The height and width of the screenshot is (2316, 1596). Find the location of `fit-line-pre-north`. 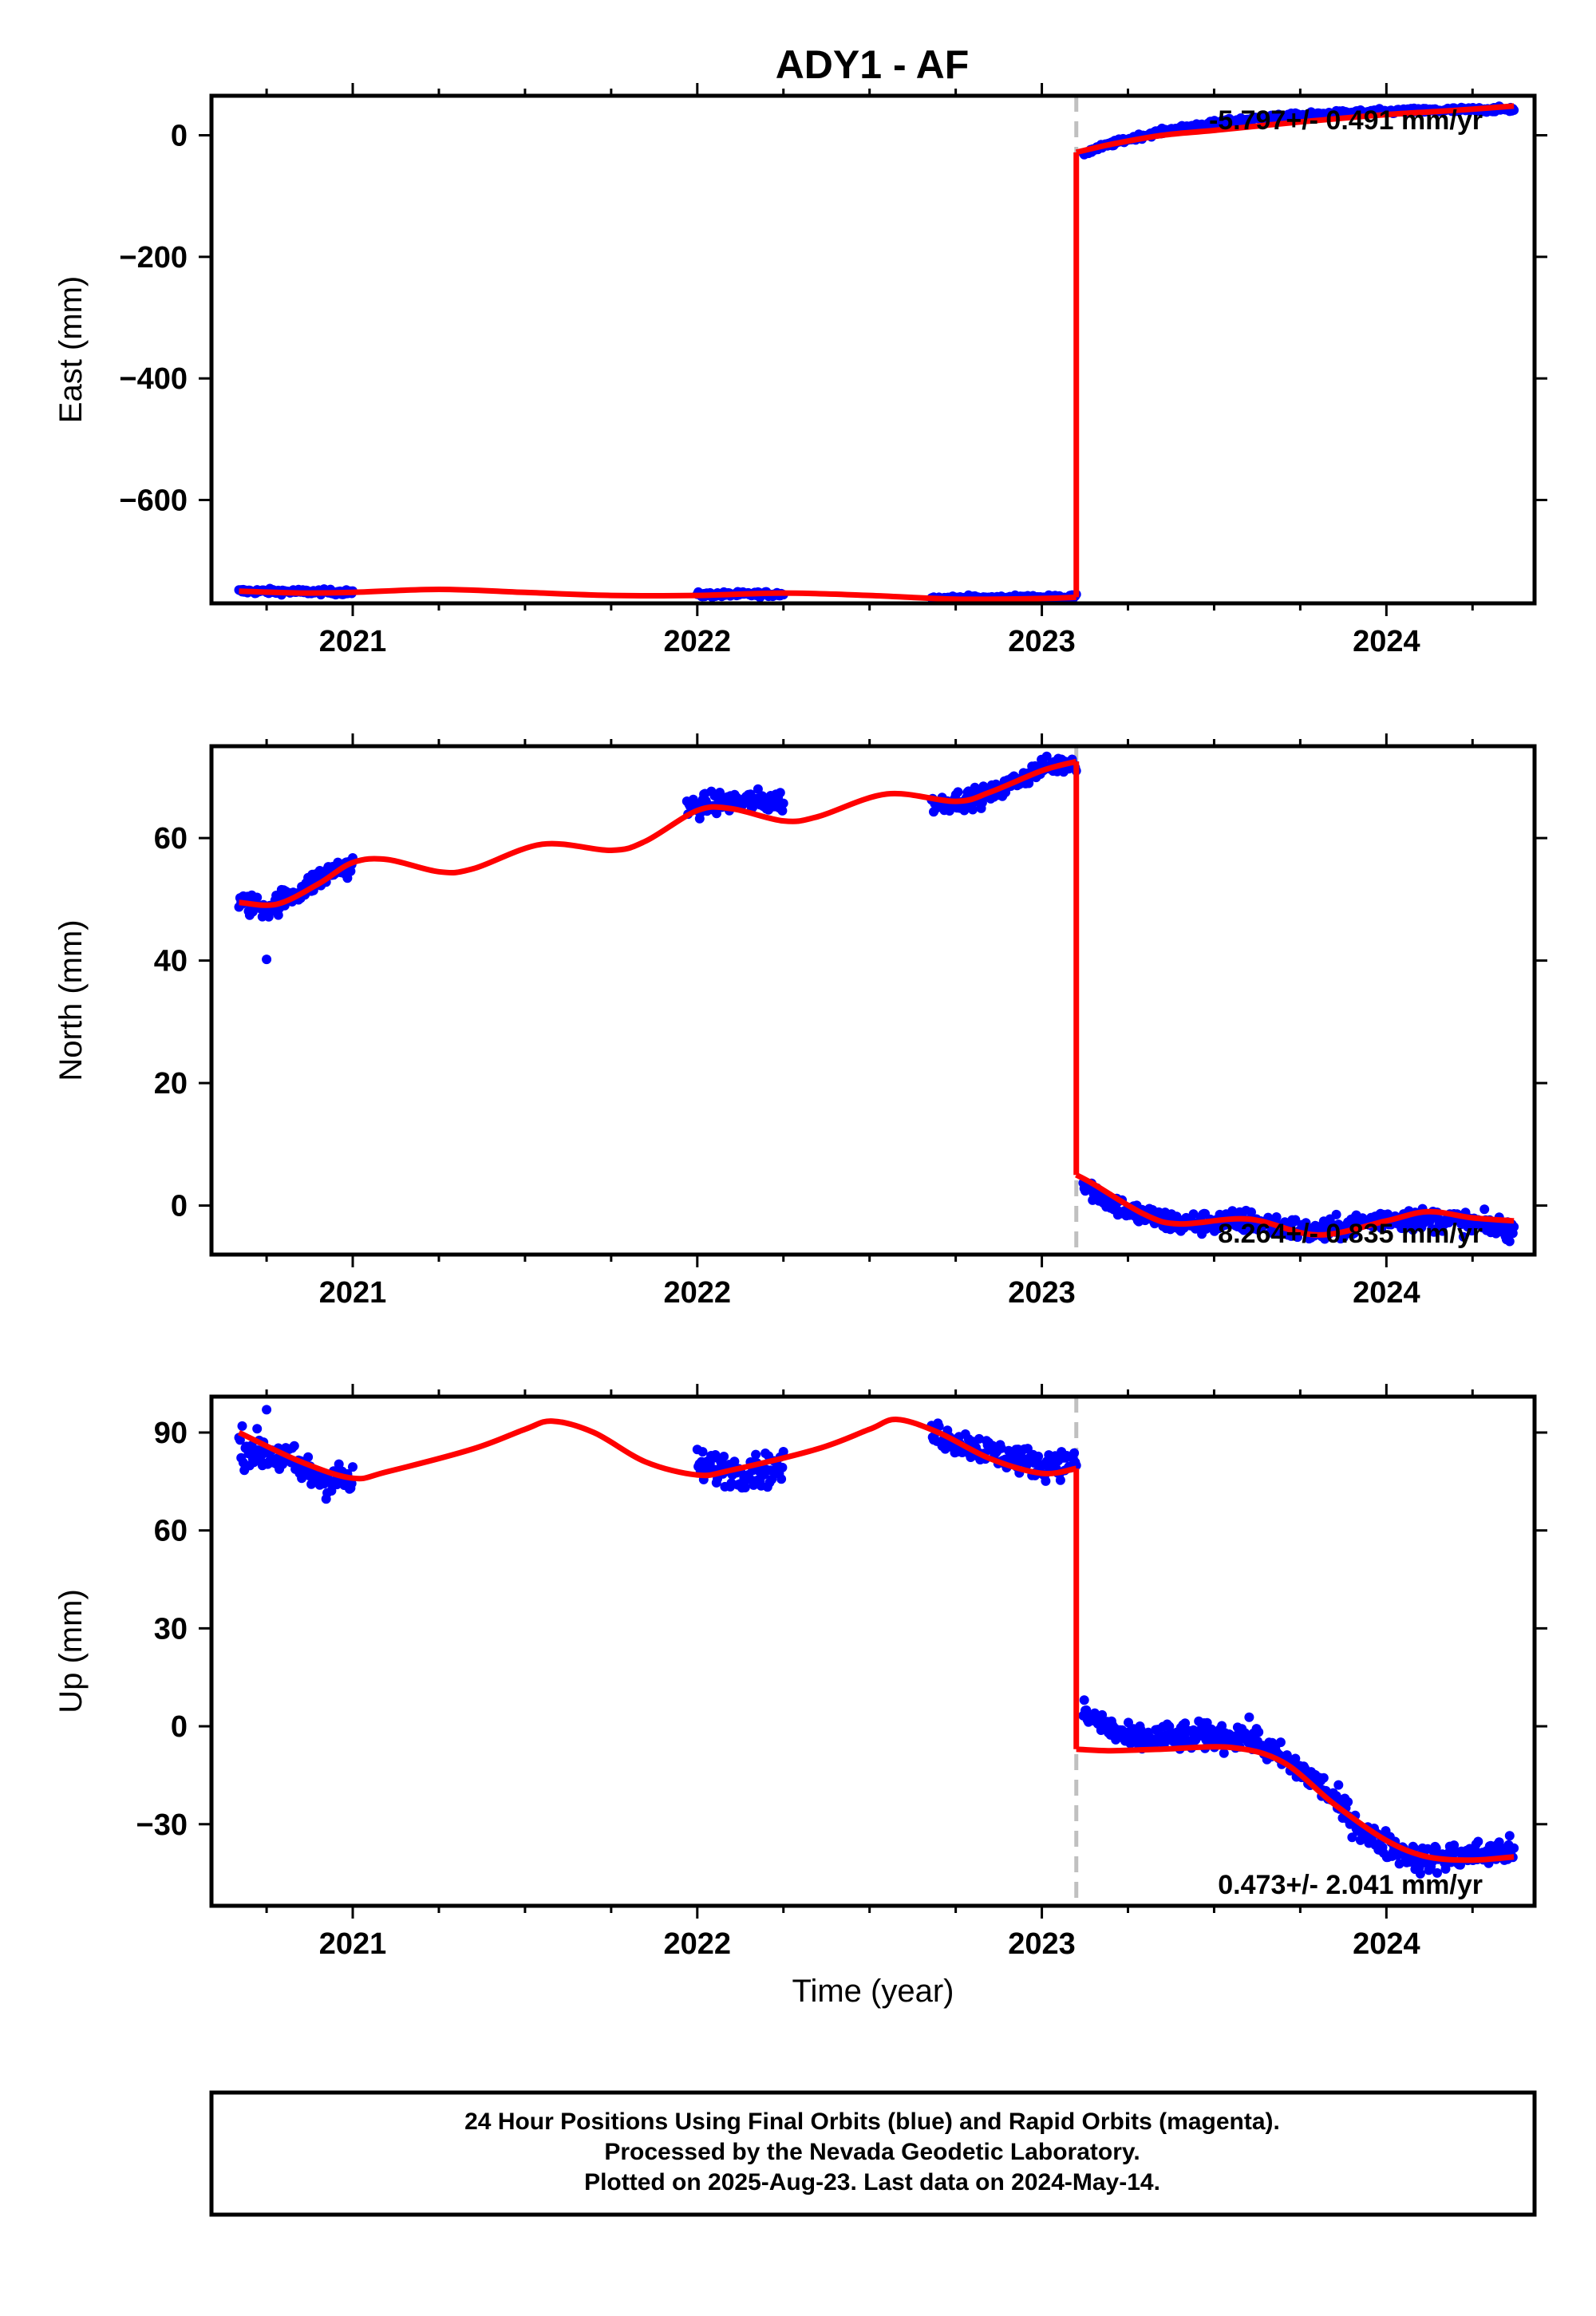

fit-line-pre-north is located at coordinates (658, 833).